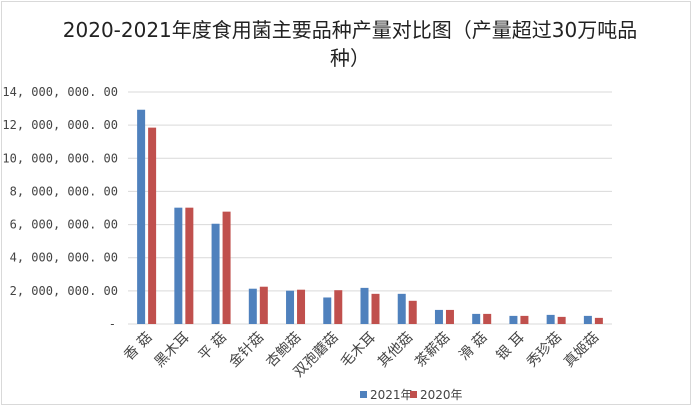 The height and width of the screenshot is (408, 694). Describe the element at coordinates (246, 350) in the screenshot. I see `x-tick-label: 金针菇` at that location.